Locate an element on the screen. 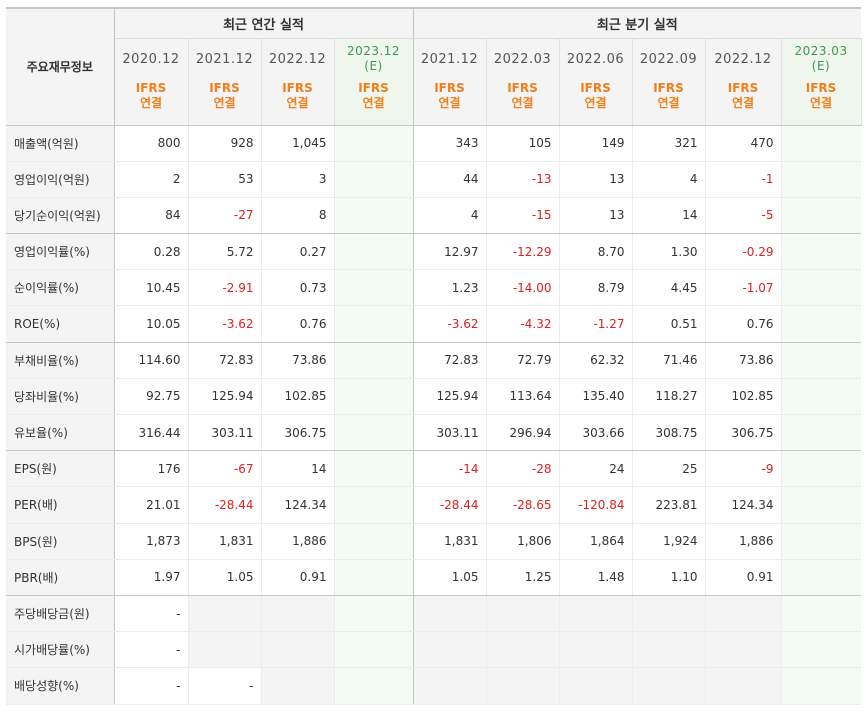 The width and height of the screenshot is (866, 713). period-label: 2020.12 is located at coordinates (151, 59).